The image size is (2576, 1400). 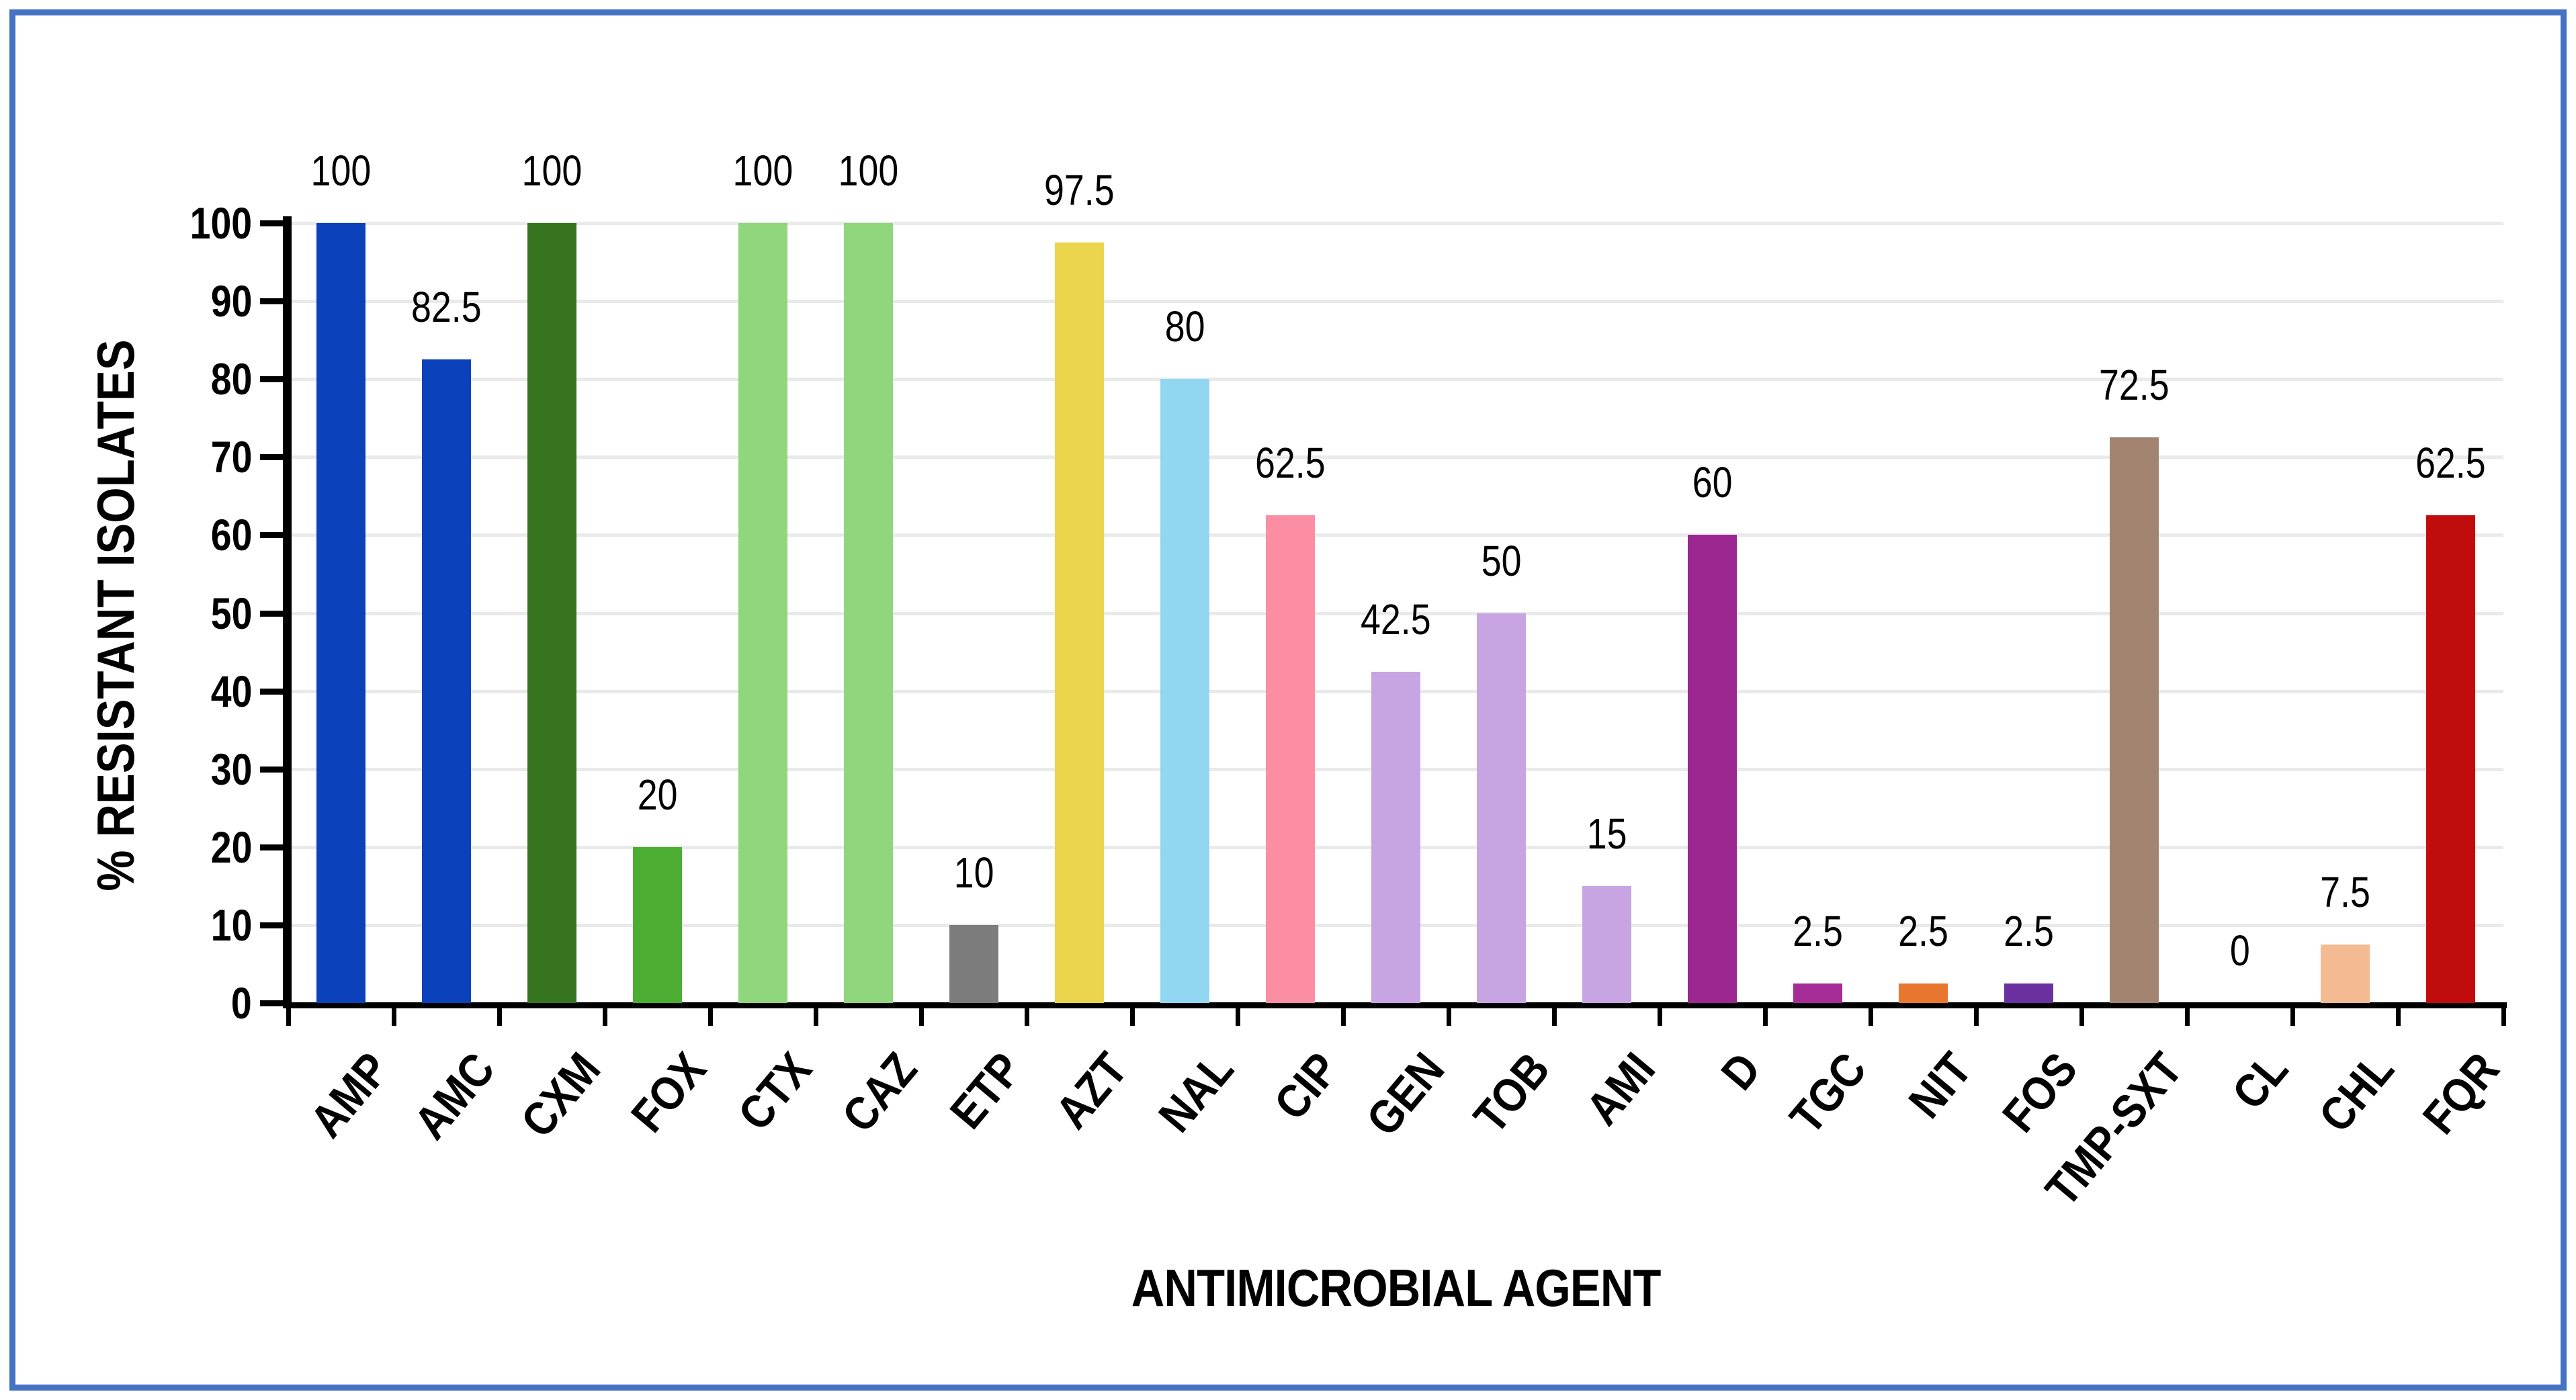 I want to click on y-tick-label-text: 50, so click(x=231, y=613).